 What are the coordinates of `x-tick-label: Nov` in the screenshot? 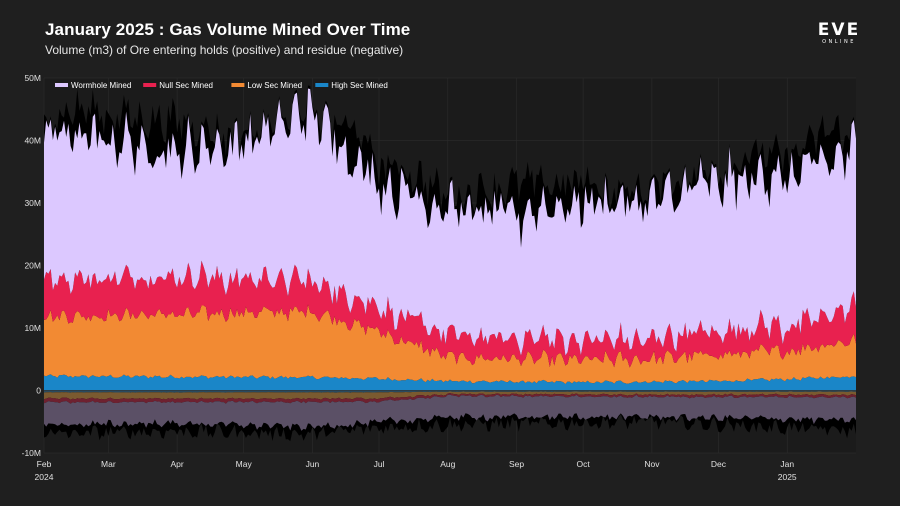 It's located at (652, 464).